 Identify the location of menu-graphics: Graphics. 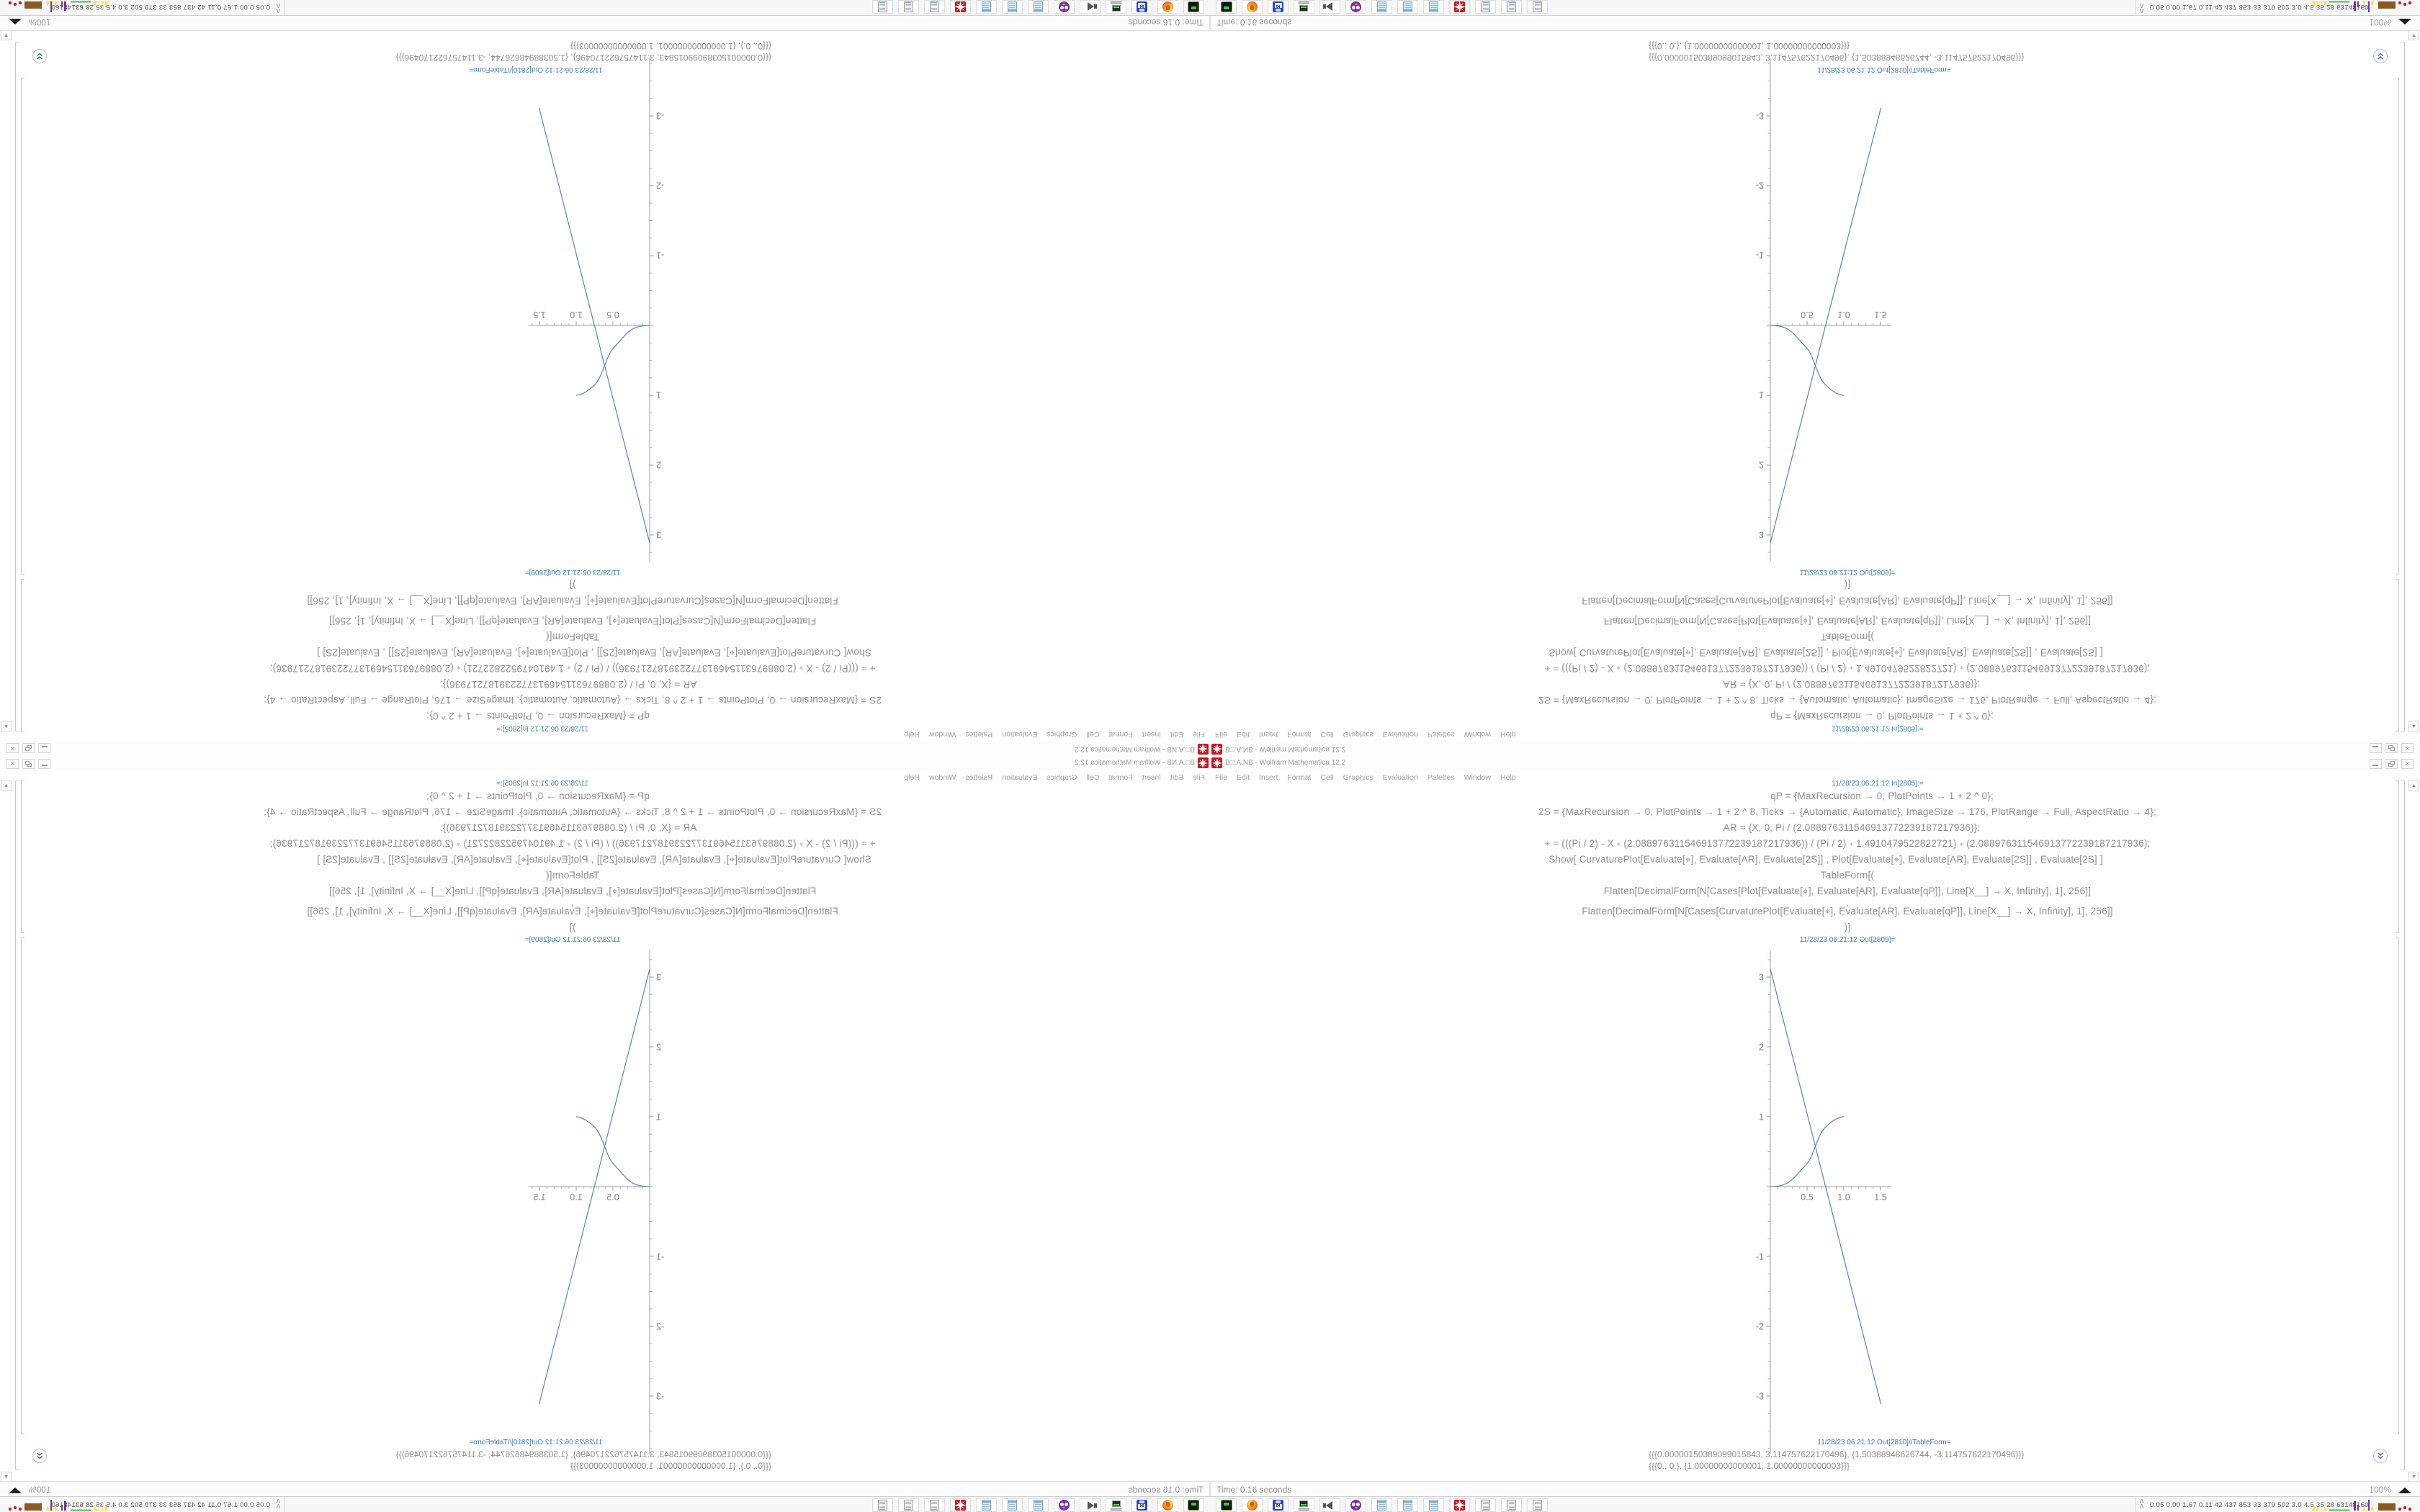
(1062, 734).